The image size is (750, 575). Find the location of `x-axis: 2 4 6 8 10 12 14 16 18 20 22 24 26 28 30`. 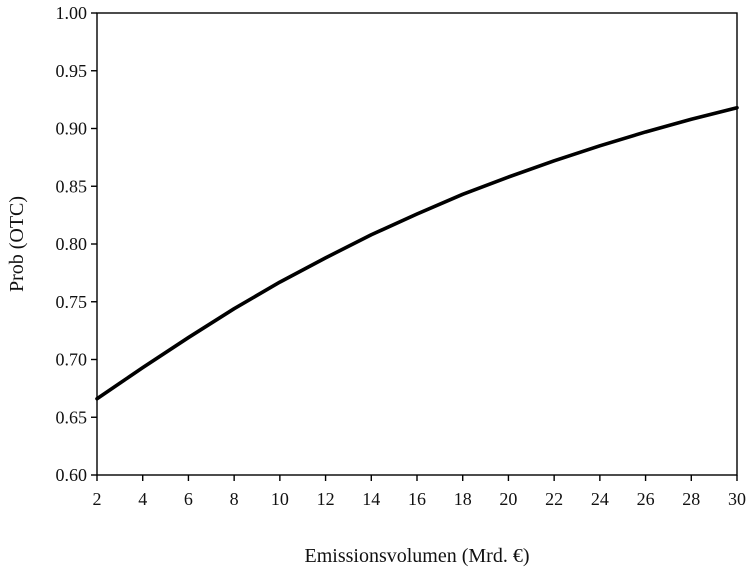

x-axis: 2 4 6 8 10 12 14 16 18 20 22 24 26 28 30 is located at coordinates (419, 492).